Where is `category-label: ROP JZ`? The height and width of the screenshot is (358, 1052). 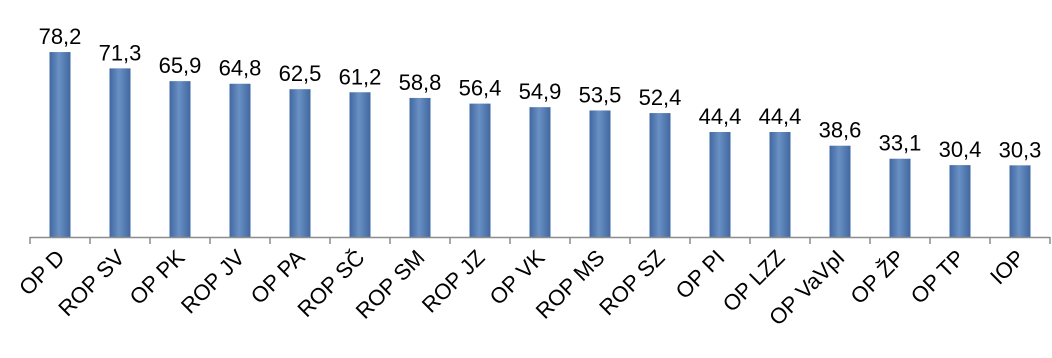 category-label: ROP JZ is located at coordinates (453, 281).